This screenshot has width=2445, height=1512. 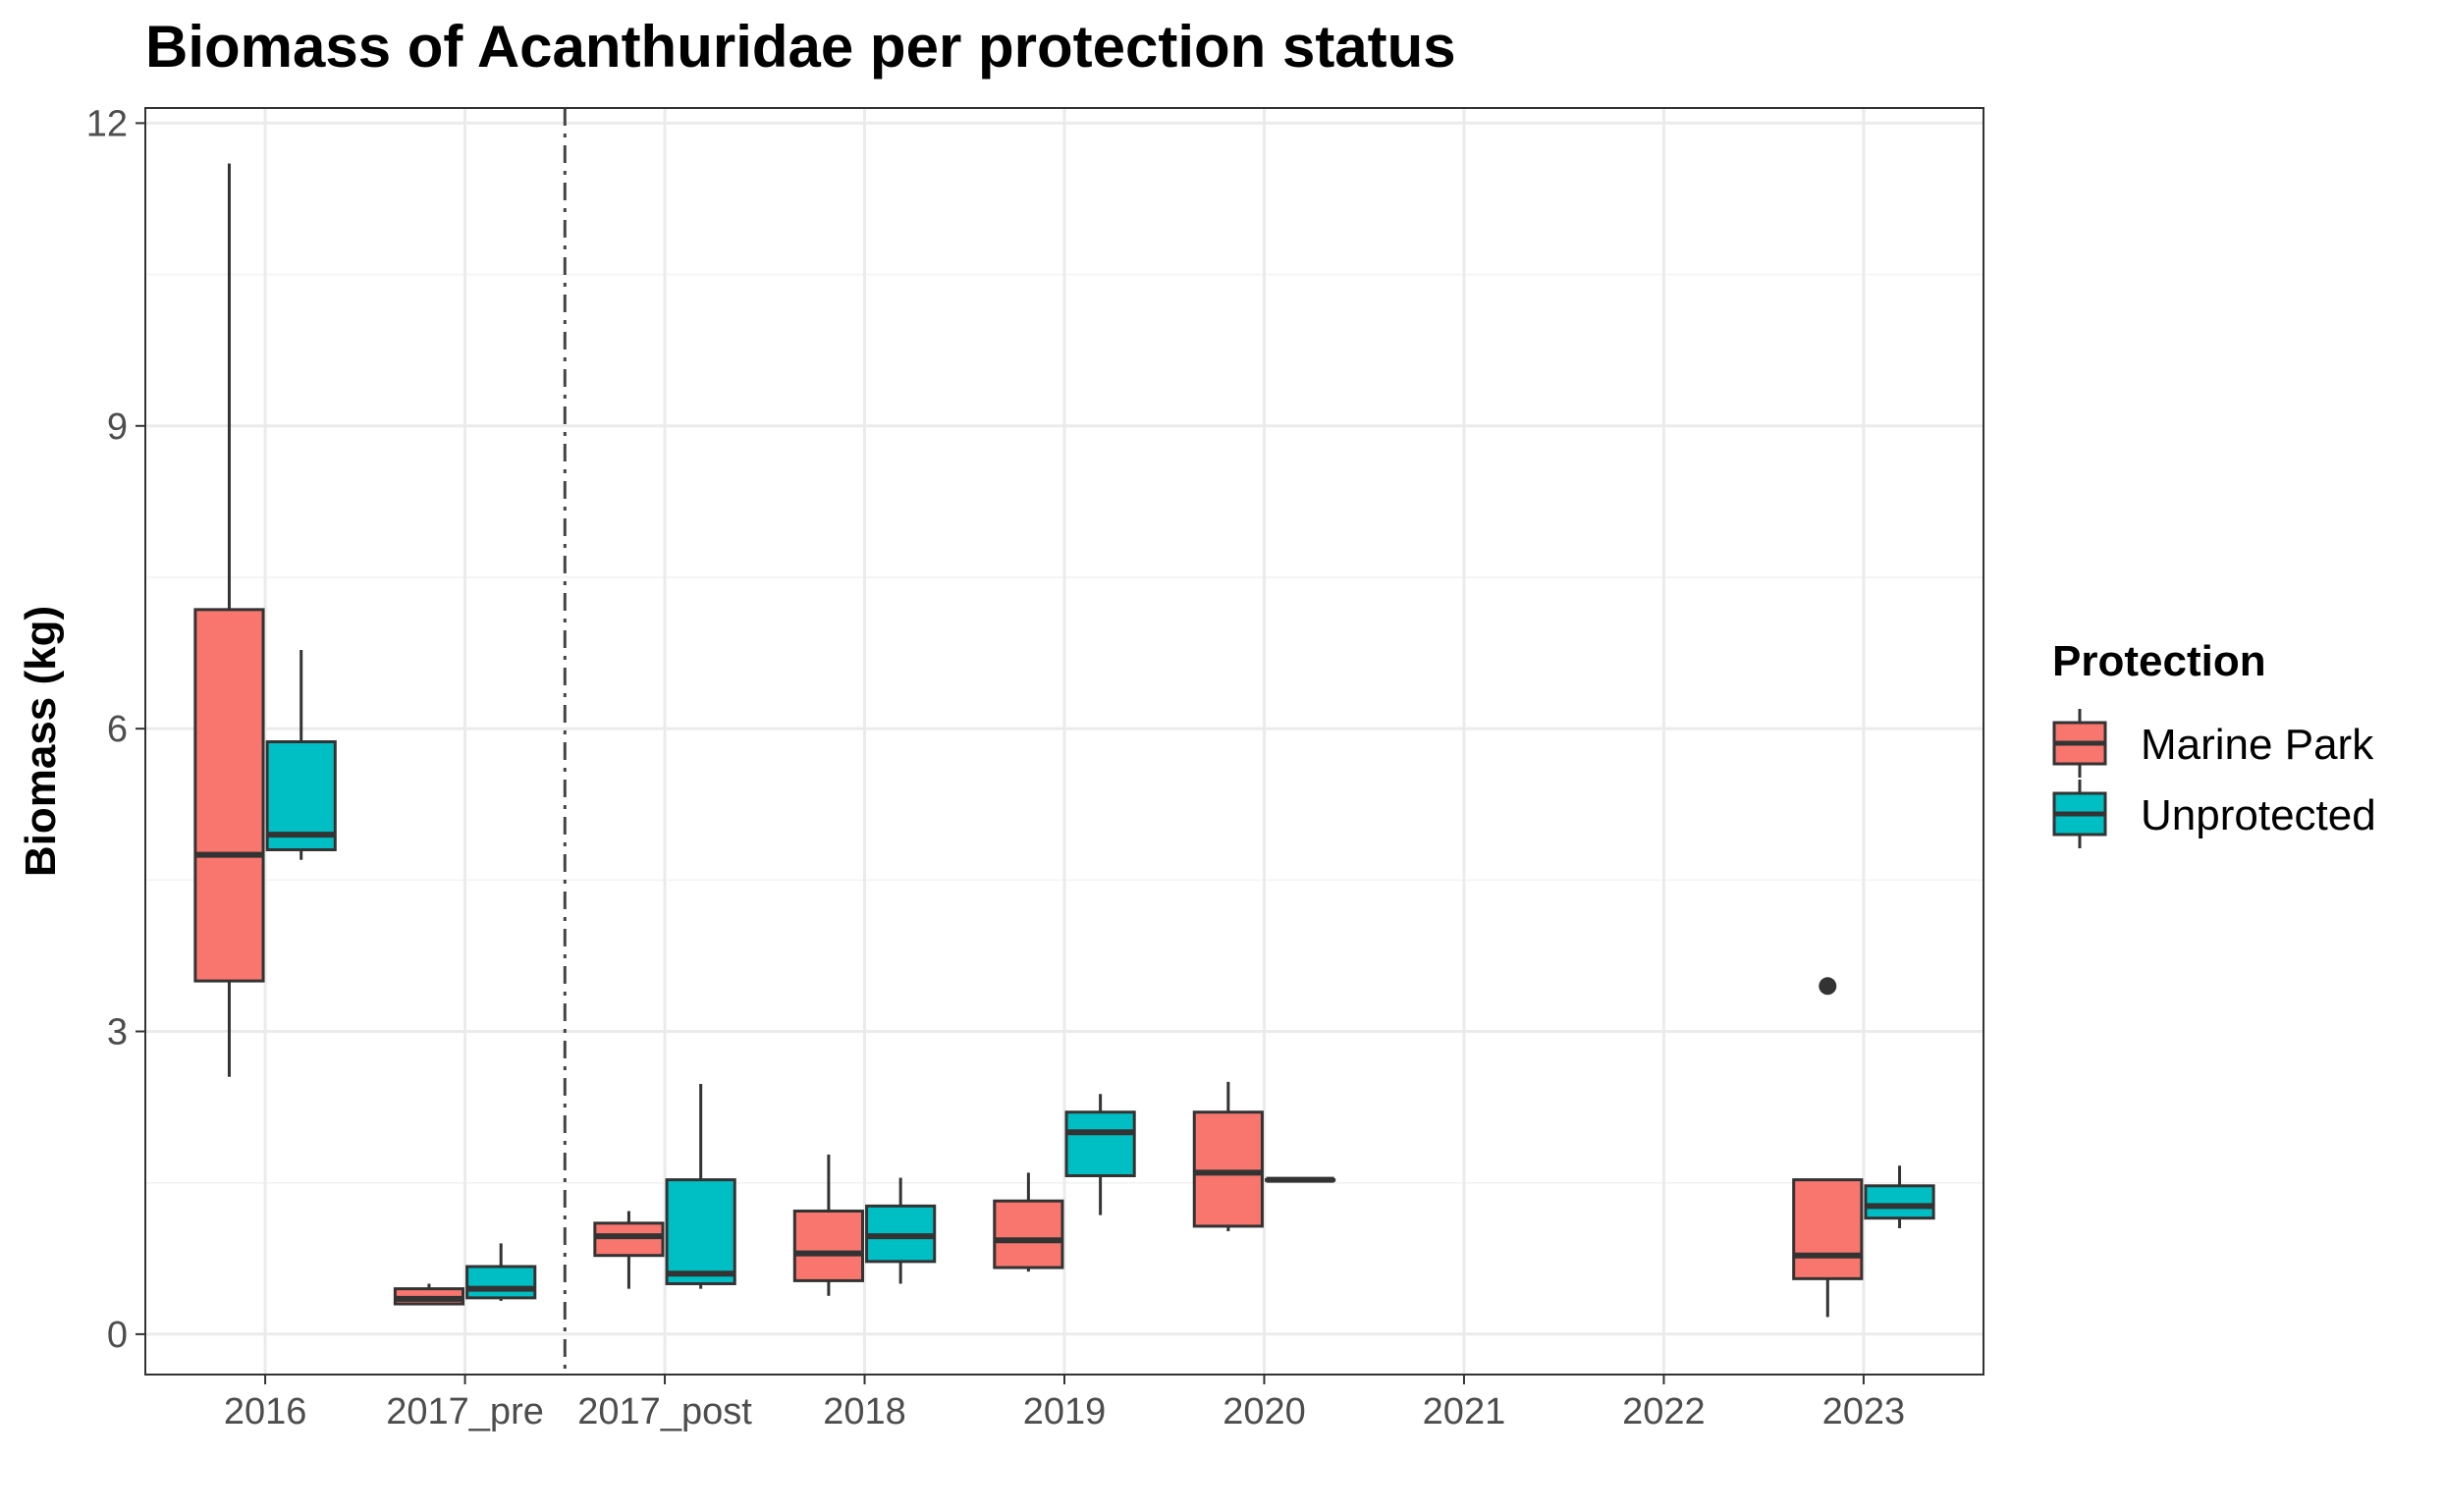 I want to click on legend: Protection Marine Park Unprotected, so click(x=2214, y=743).